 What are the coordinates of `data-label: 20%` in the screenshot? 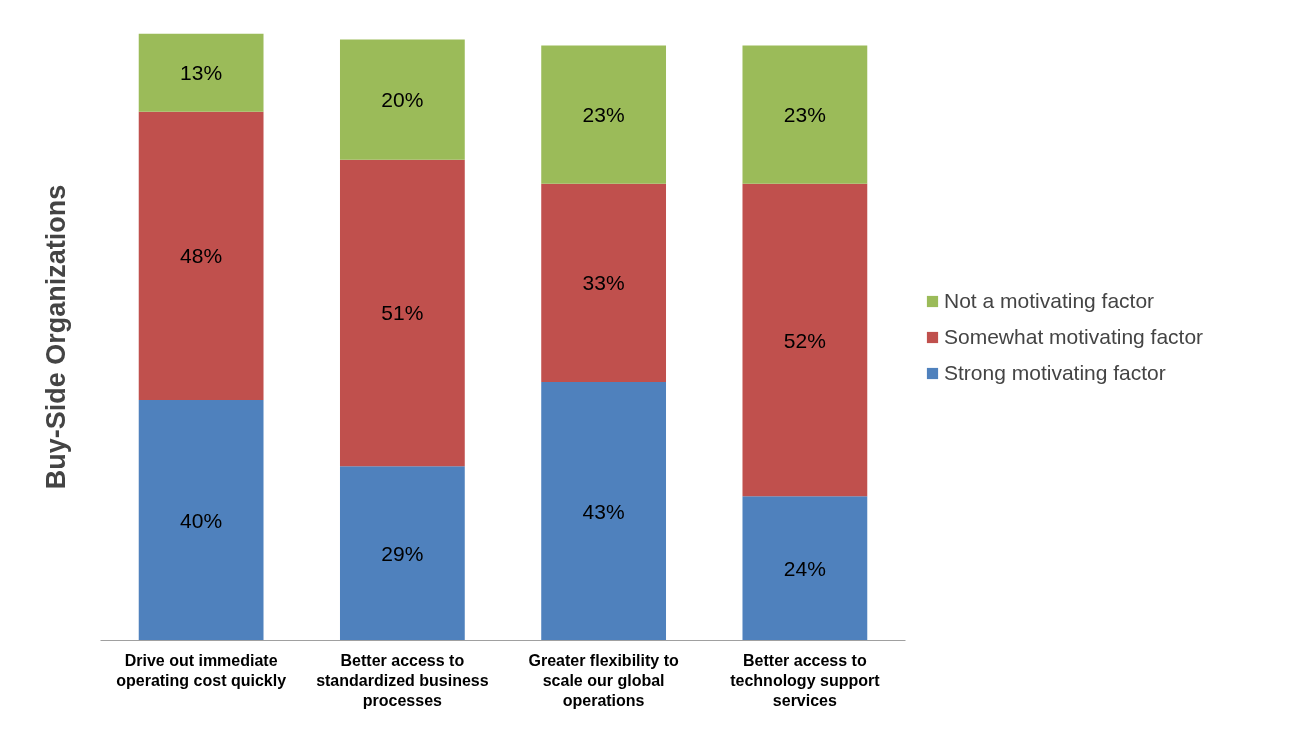 It's located at (402, 100).